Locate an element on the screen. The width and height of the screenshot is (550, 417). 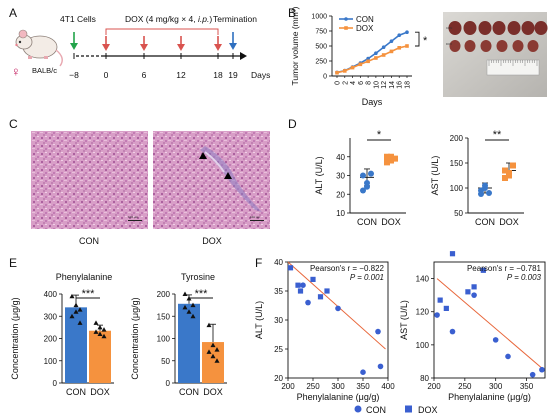
x-tick-label: 14 is located at coordinates (392, 85).